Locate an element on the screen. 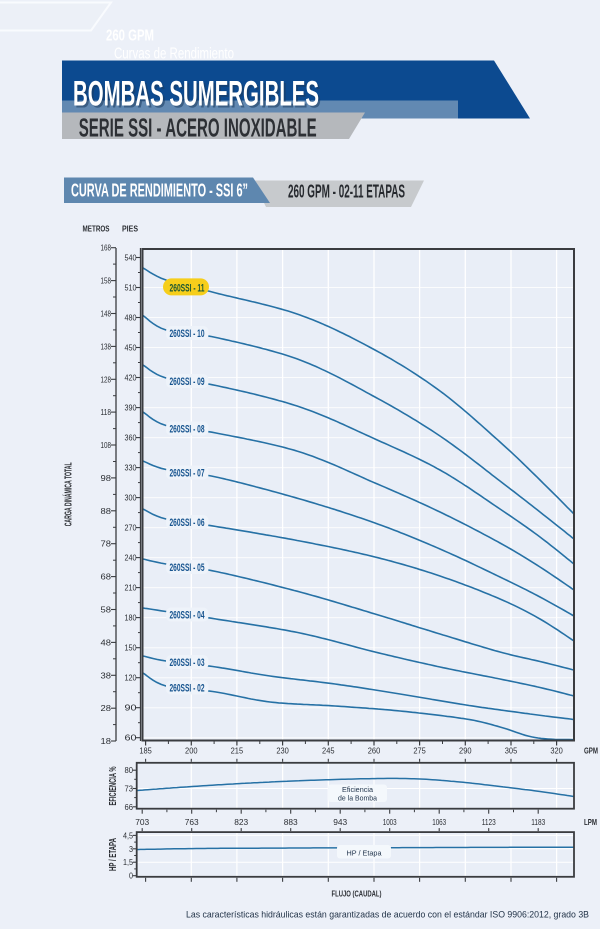  svg-text: HP / ETAPA is located at coordinates (113, 854).